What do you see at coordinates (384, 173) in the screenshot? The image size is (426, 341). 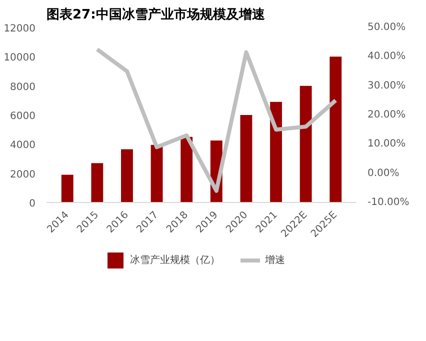 I see `y2-tick-label: 0.00%` at bounding box center [384, 173].